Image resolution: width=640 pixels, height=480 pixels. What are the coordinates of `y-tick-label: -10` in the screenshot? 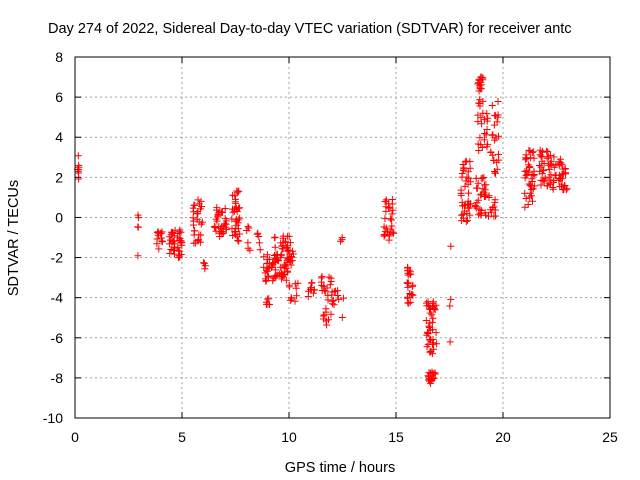 It's located at (53, 418).